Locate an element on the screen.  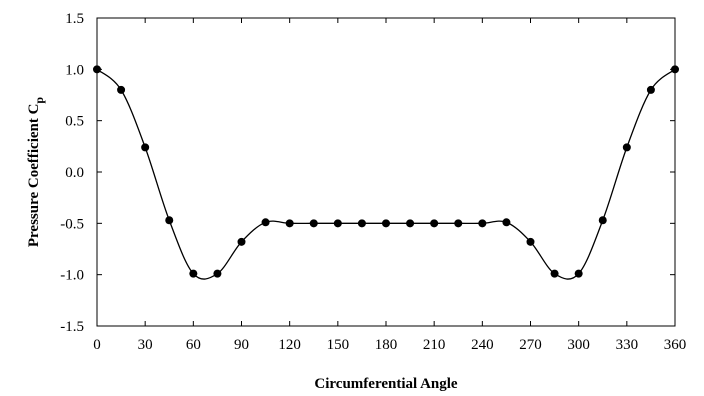
x-tick-label: 360 is located at coordinates (675, 345).